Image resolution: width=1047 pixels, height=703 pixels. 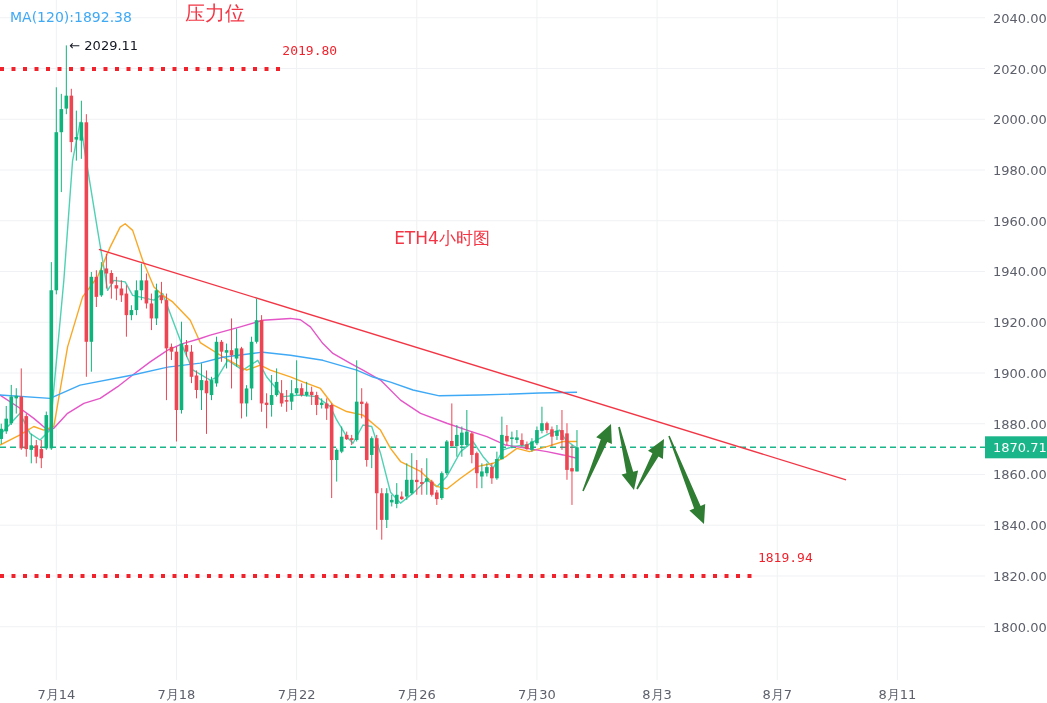 I want to click on y-tick-label: 1840.00, so click(x=1020, y=526).